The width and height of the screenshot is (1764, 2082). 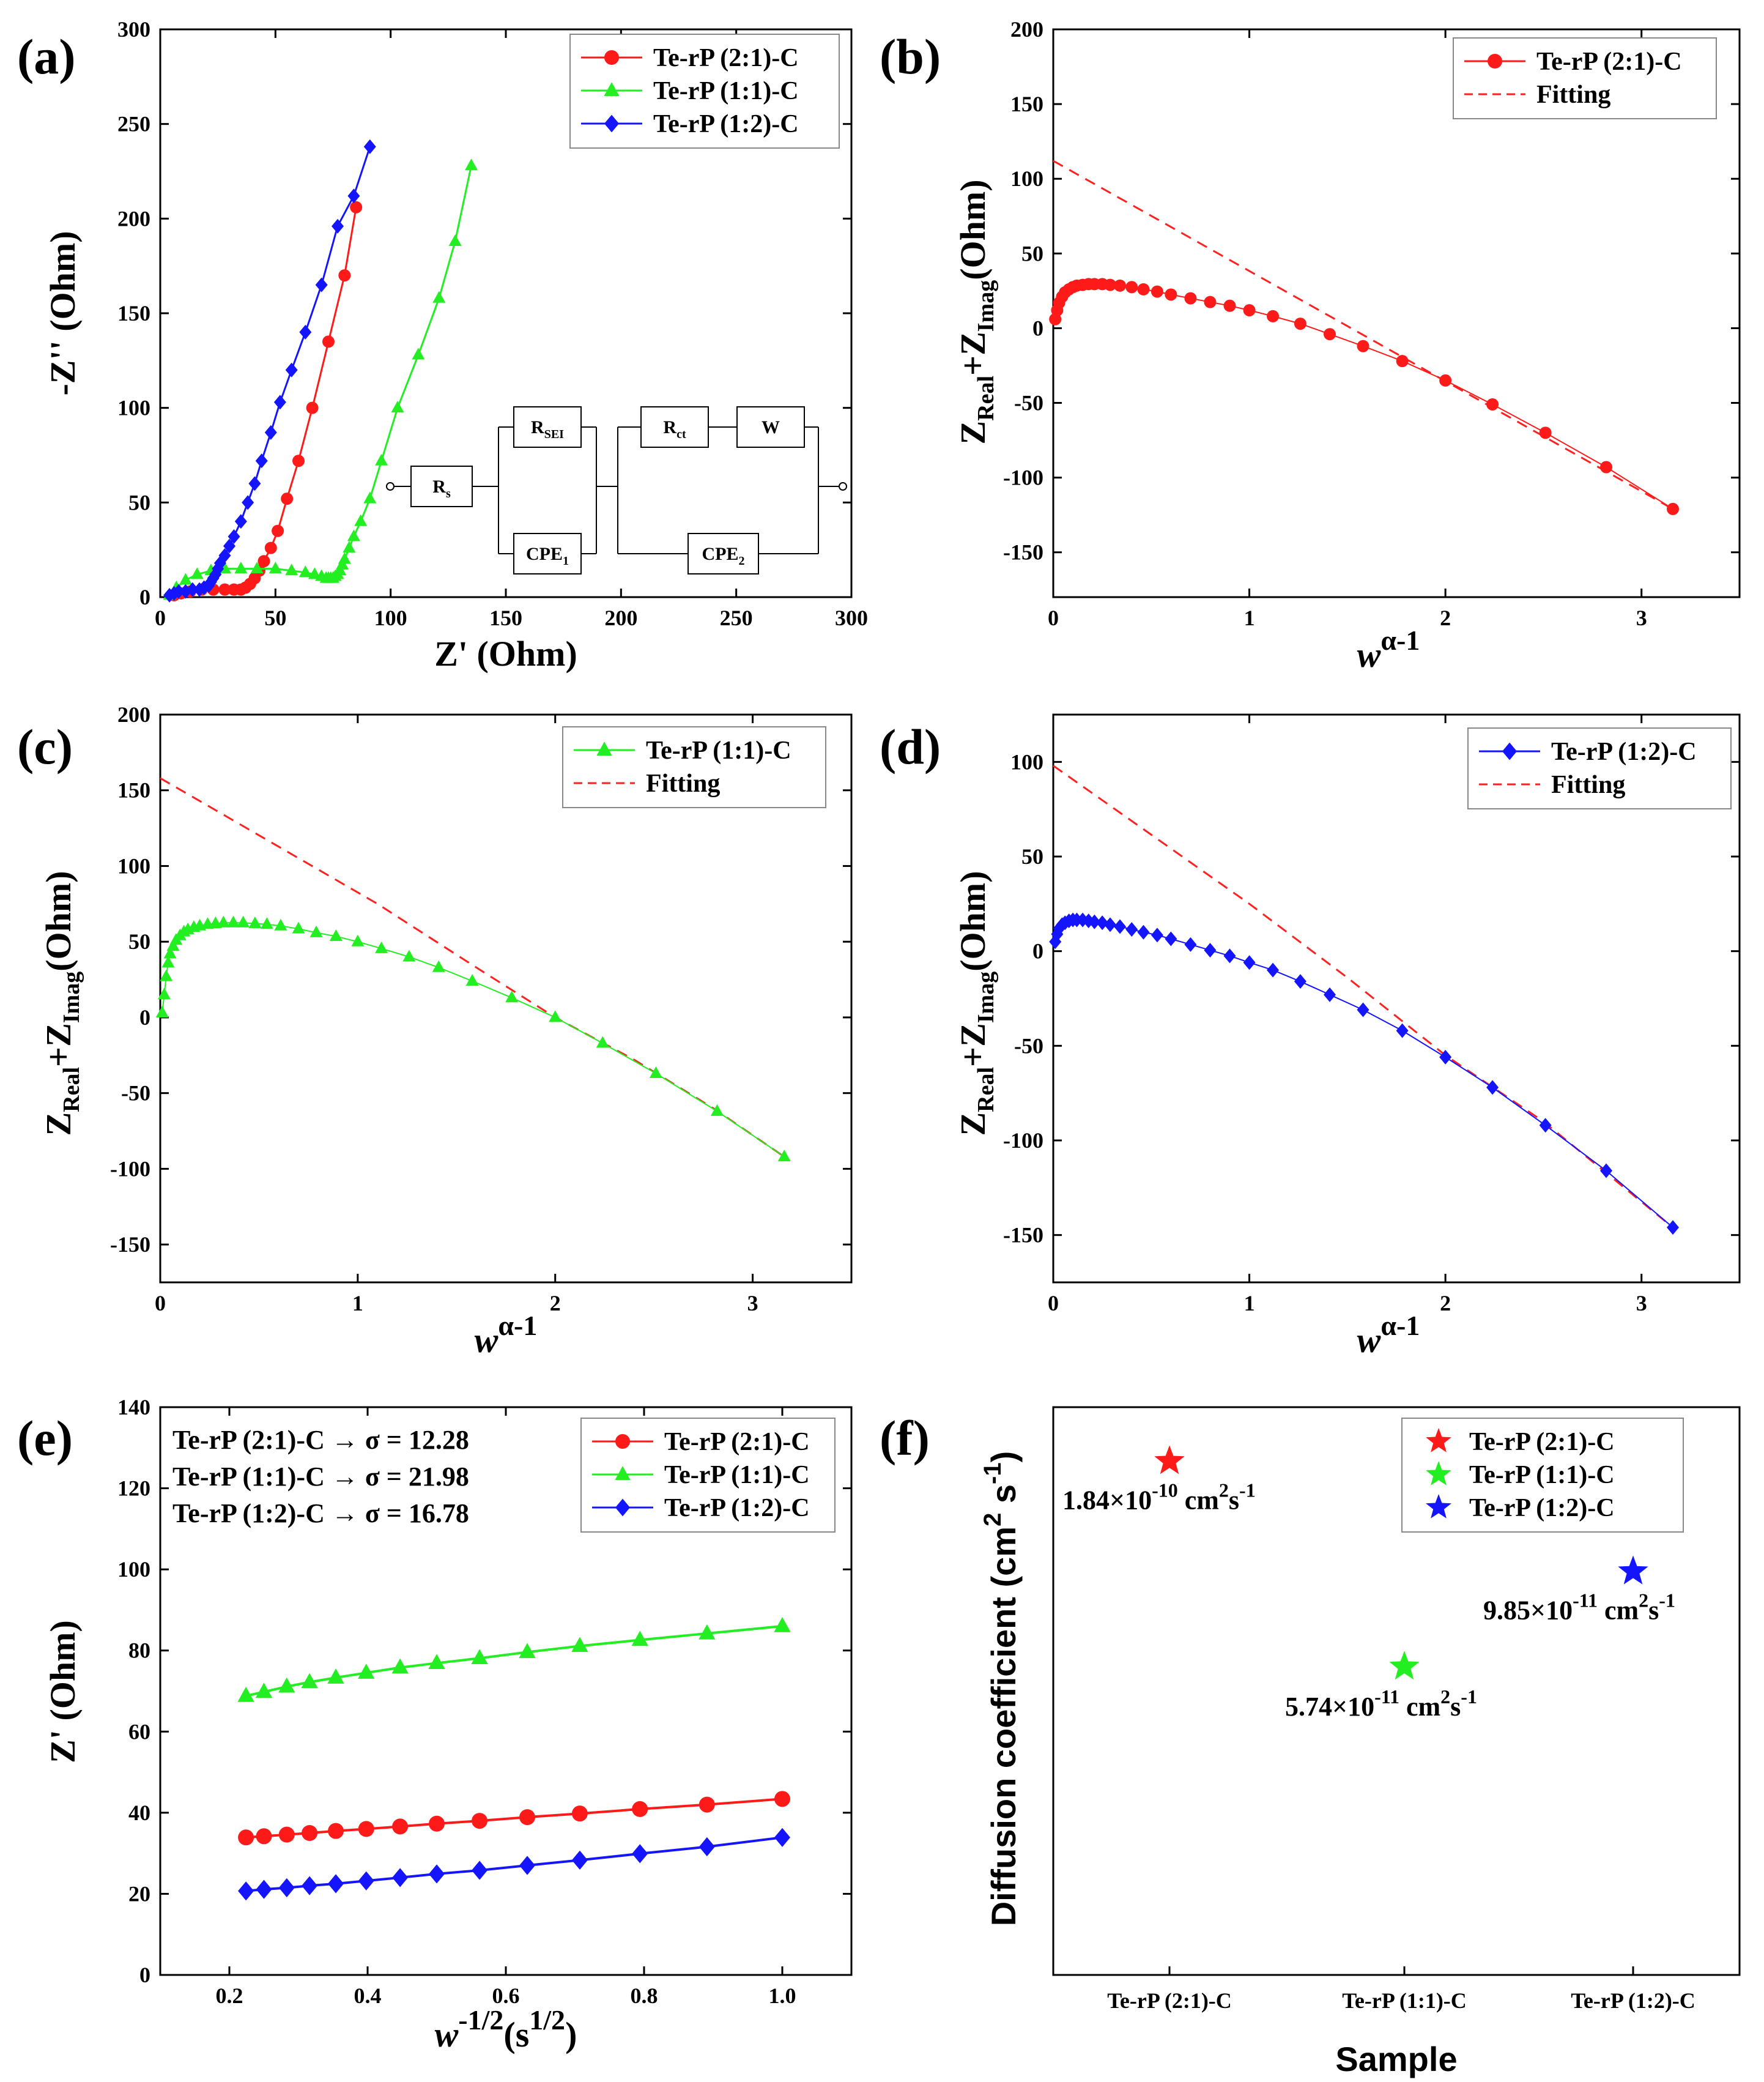 What do you see at coordinates (1469, 1697) in the screenshot?
I see `label-sup: -1` at bounding box center [1469, 1697].